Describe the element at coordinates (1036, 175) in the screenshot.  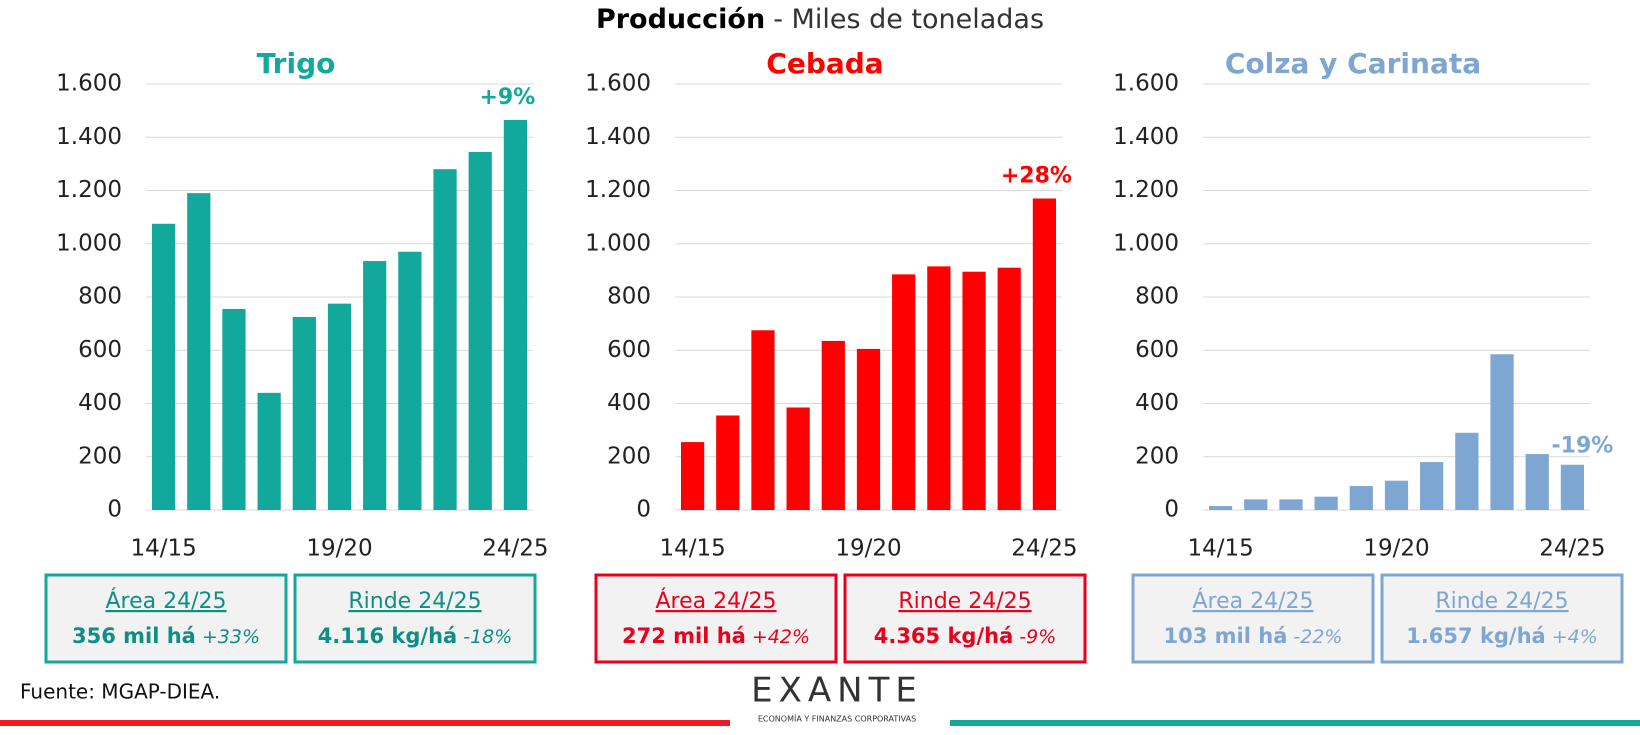
I see `annotation: +28%` at that location.